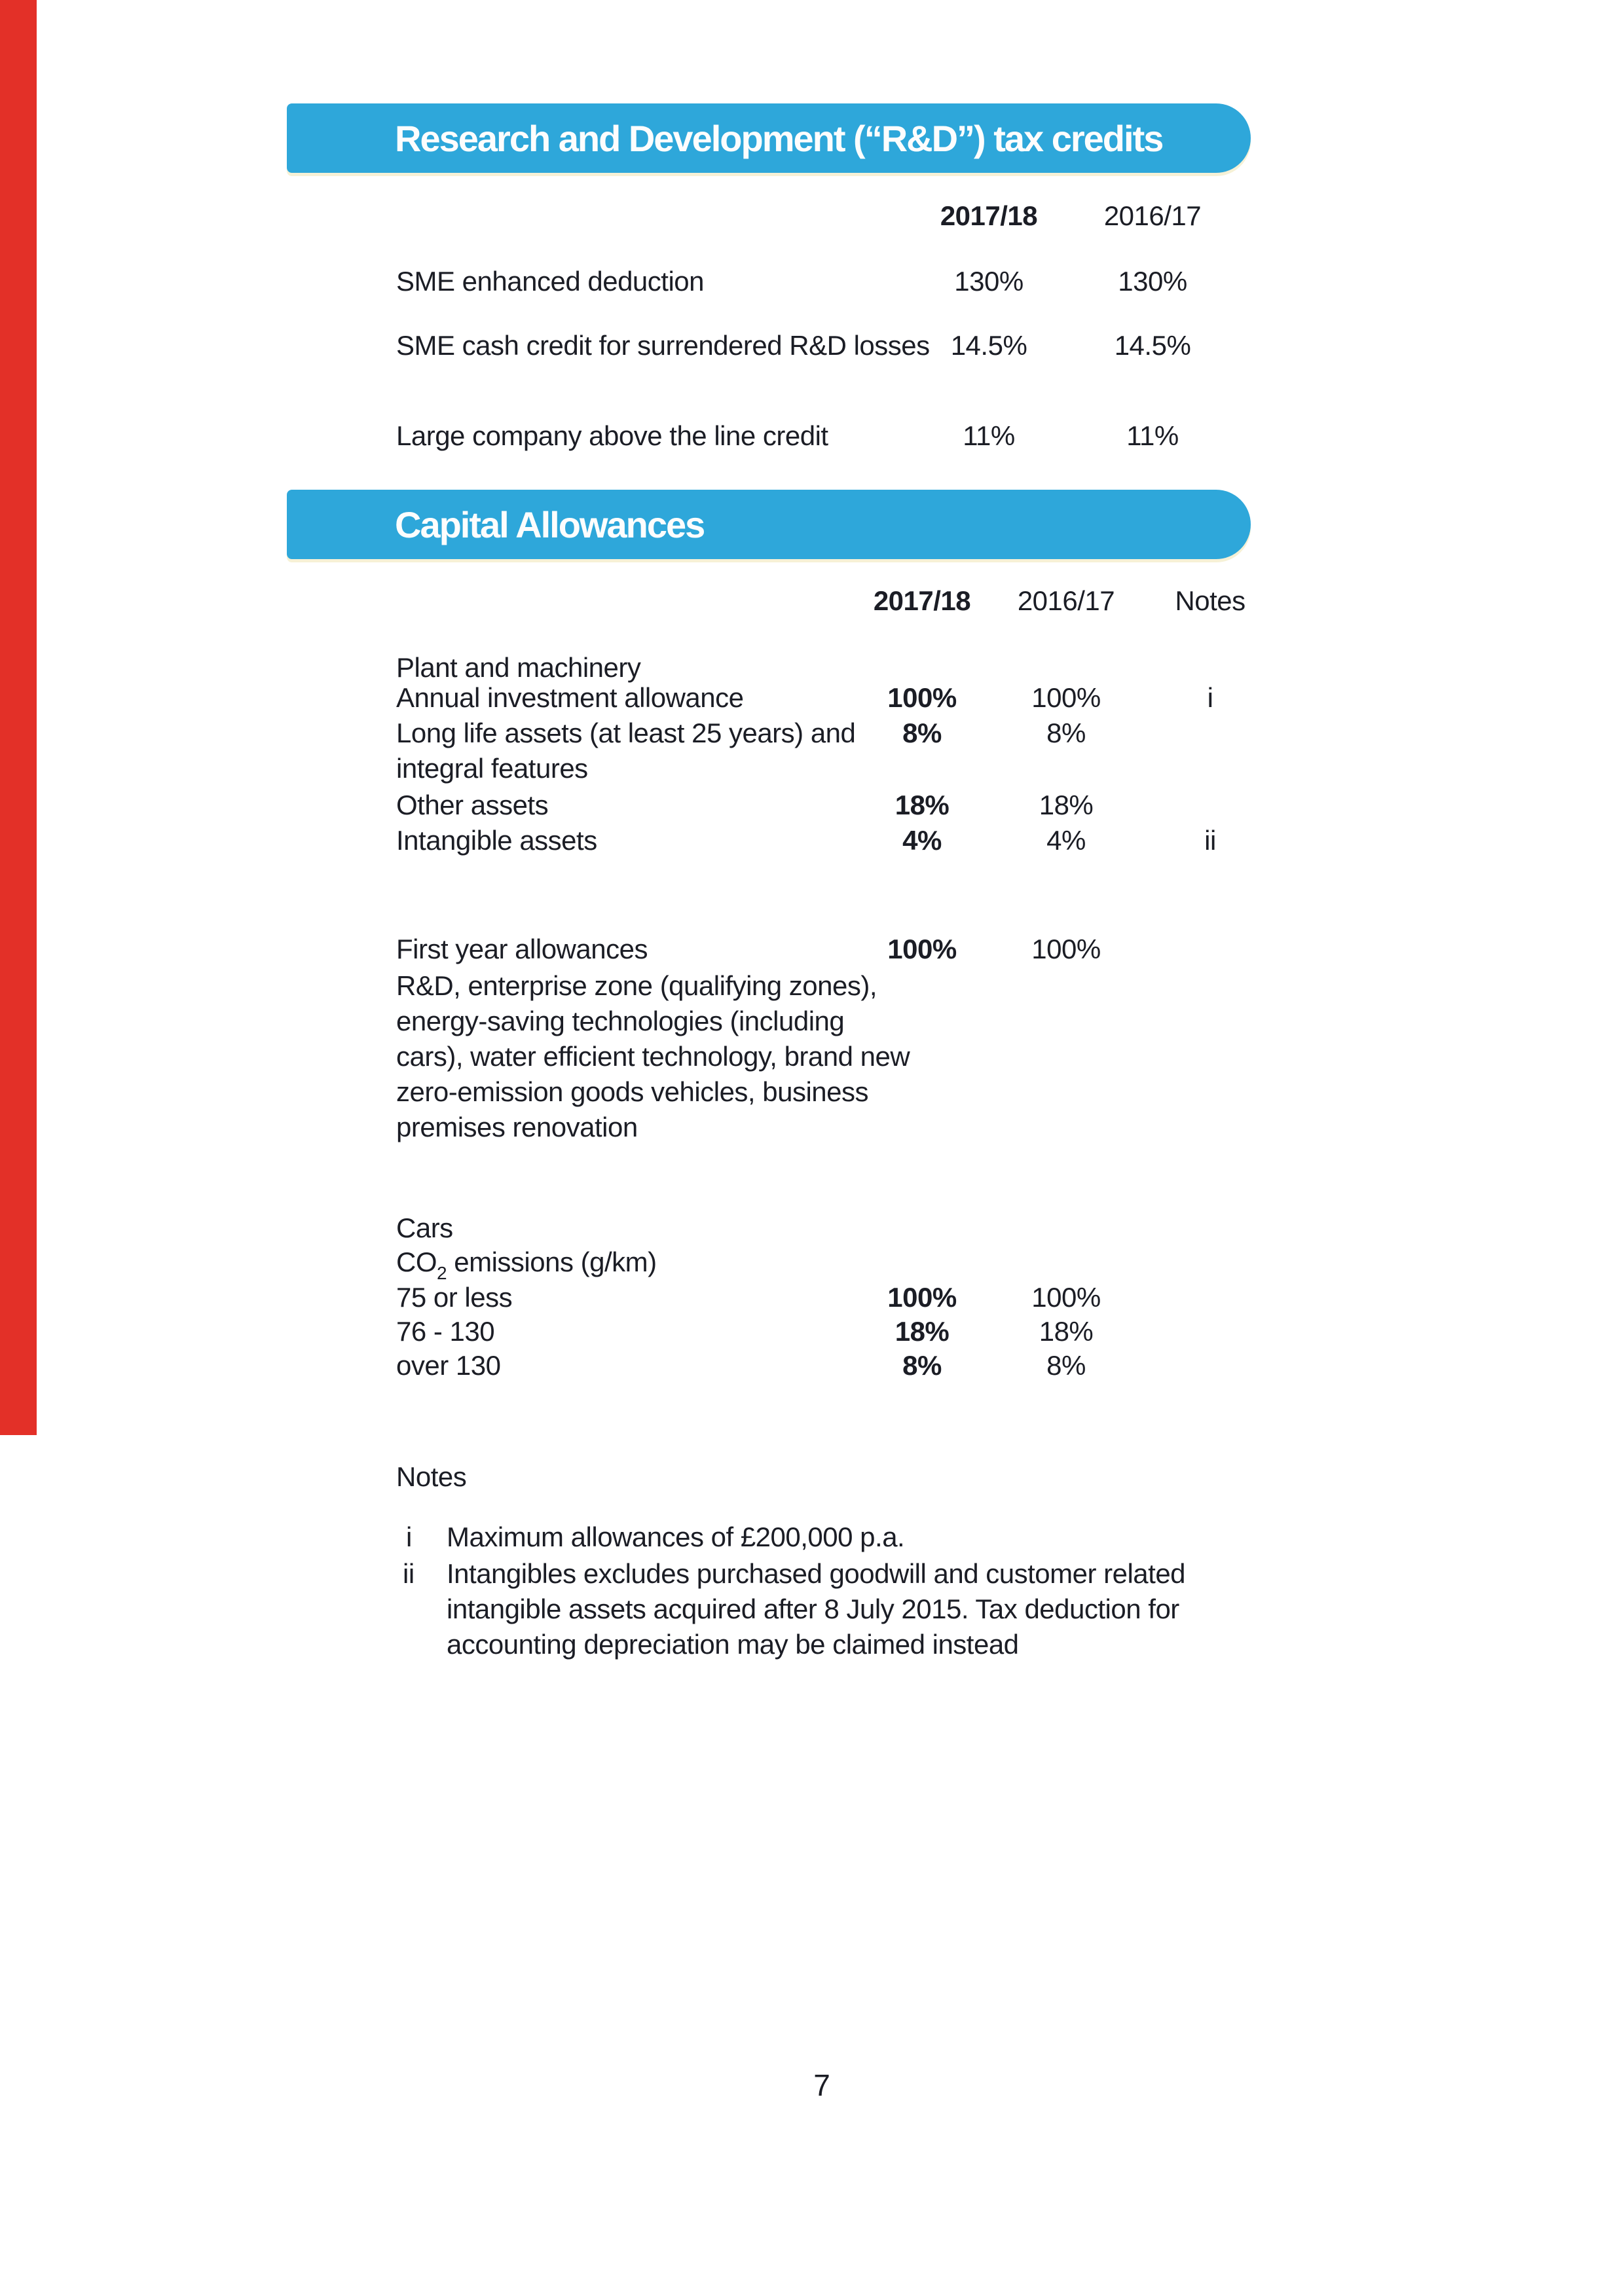 The image size is (1624, 2296). What do you see at coordinates (1152, 215) in the screenshot?
I see `rd-col-header-2016-17: 2016/17` at bounding box center [1152, 215].